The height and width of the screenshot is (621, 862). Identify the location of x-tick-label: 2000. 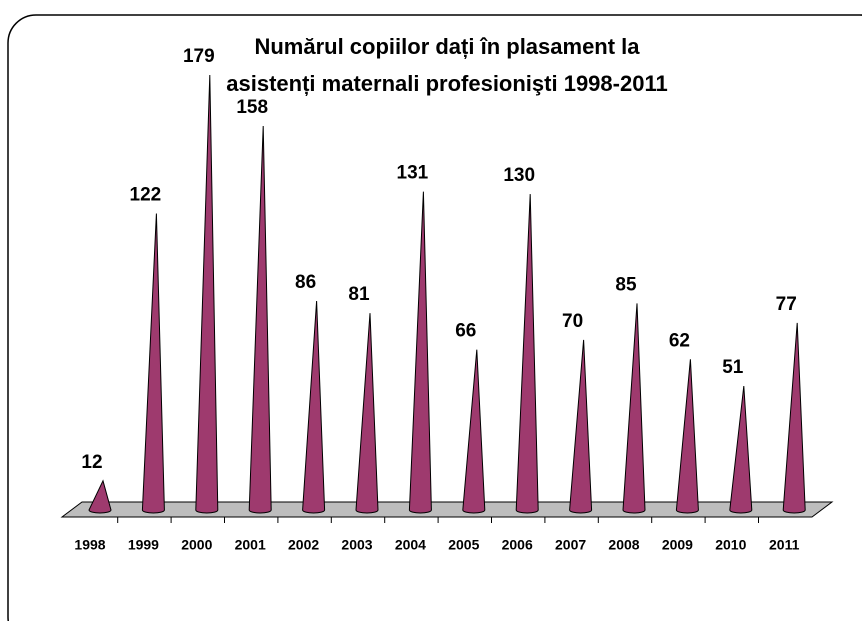
(196, 545).